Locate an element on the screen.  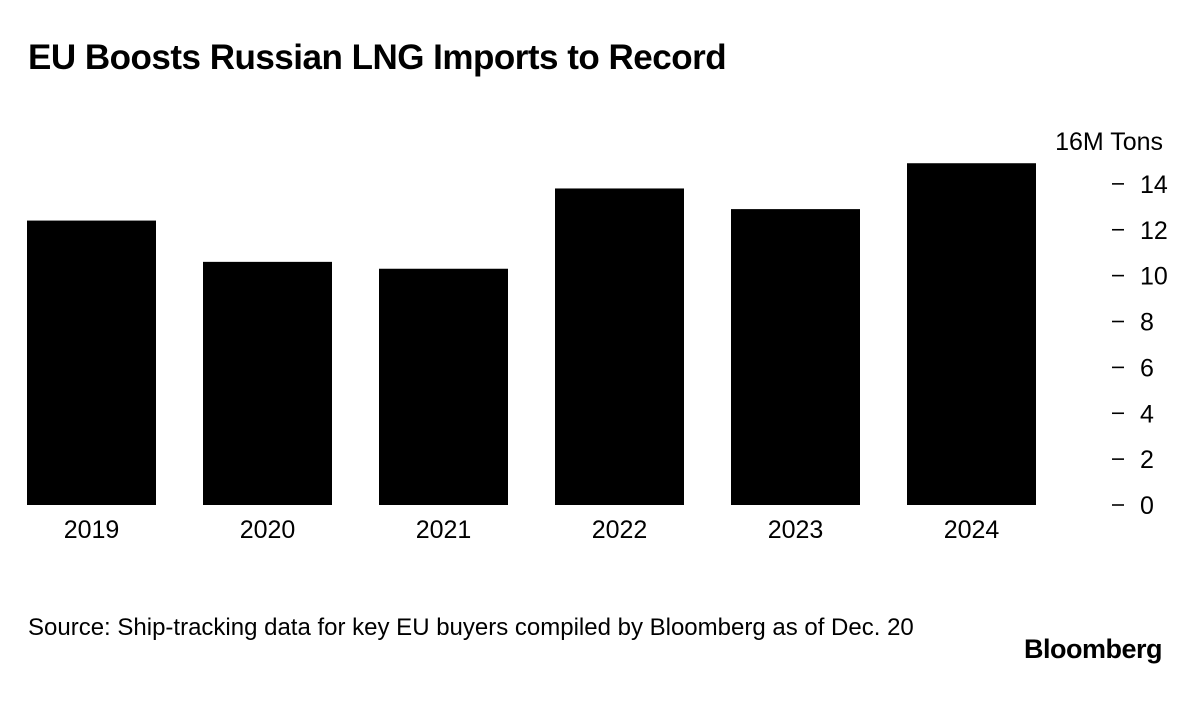
x-axis: 2019 2020 2021 2022 2023 2024 is located at coordinates (532, 530).